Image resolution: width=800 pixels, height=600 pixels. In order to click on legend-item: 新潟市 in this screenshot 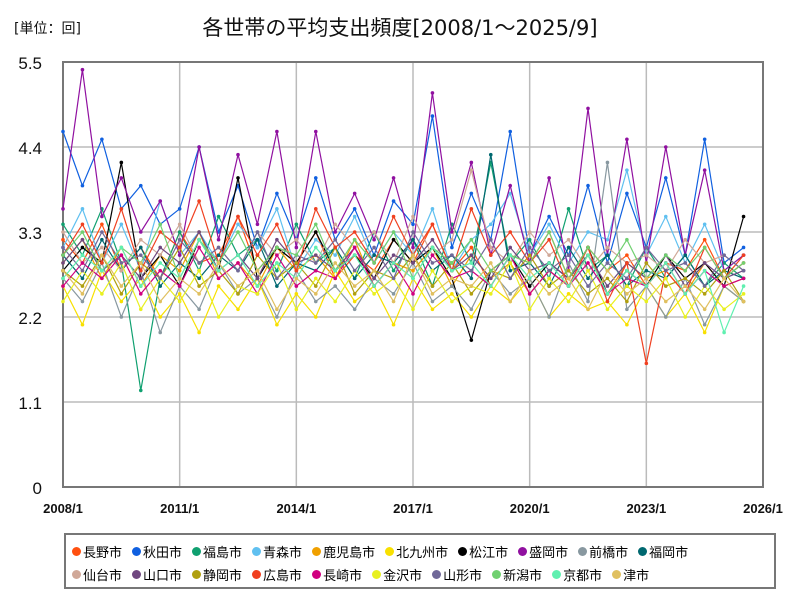, I will do `click(517, 574)`.